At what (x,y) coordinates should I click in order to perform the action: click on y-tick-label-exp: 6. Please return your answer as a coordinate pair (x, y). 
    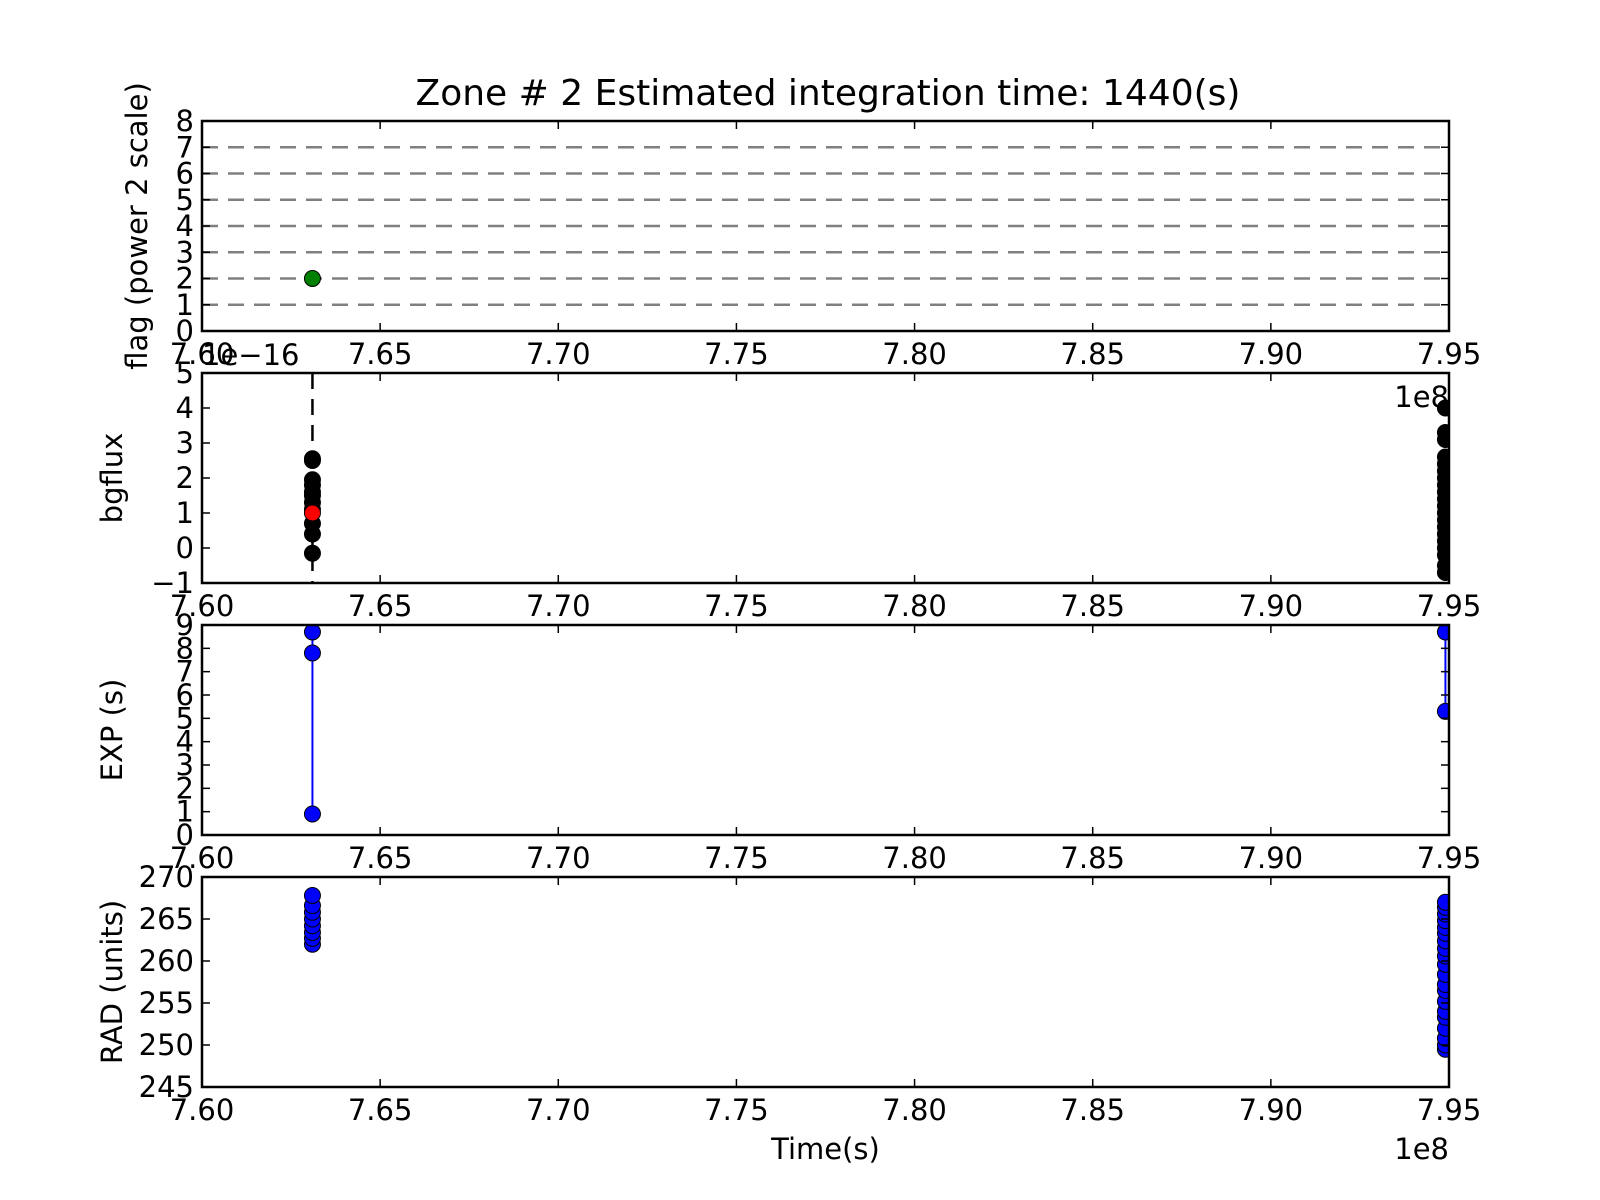
    Looking at the image, I should click on (185, 695).